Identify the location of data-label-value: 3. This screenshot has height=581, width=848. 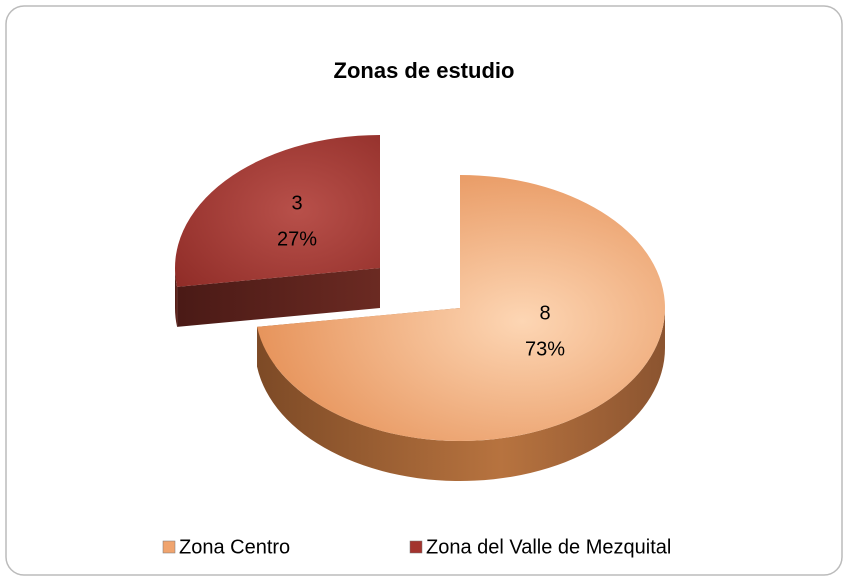
(296, 203).